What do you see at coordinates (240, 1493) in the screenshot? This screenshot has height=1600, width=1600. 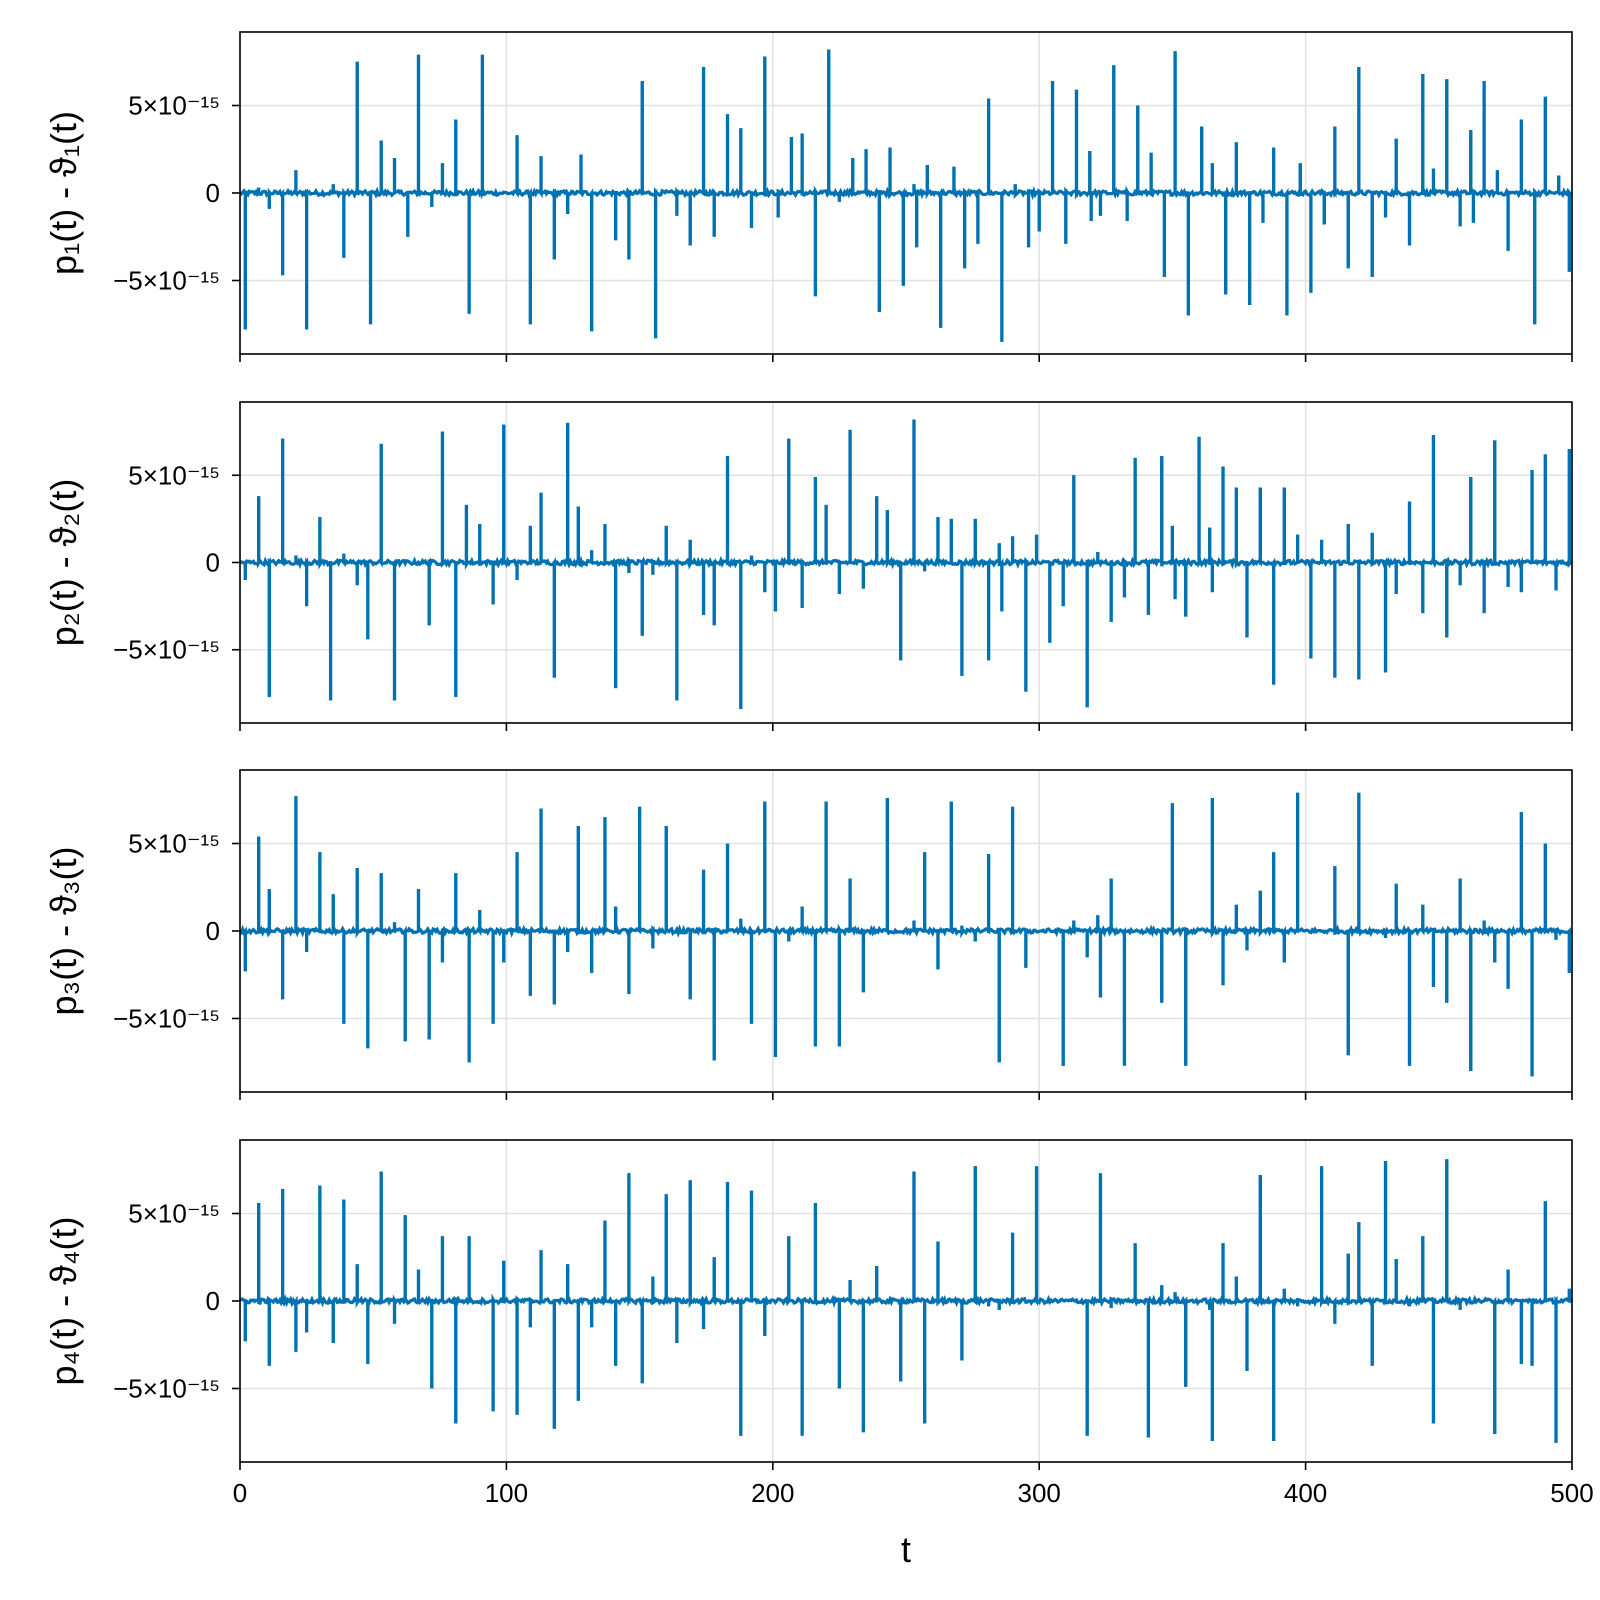 I see `x-tick-label: 0` at bounding box center [240, 1493].